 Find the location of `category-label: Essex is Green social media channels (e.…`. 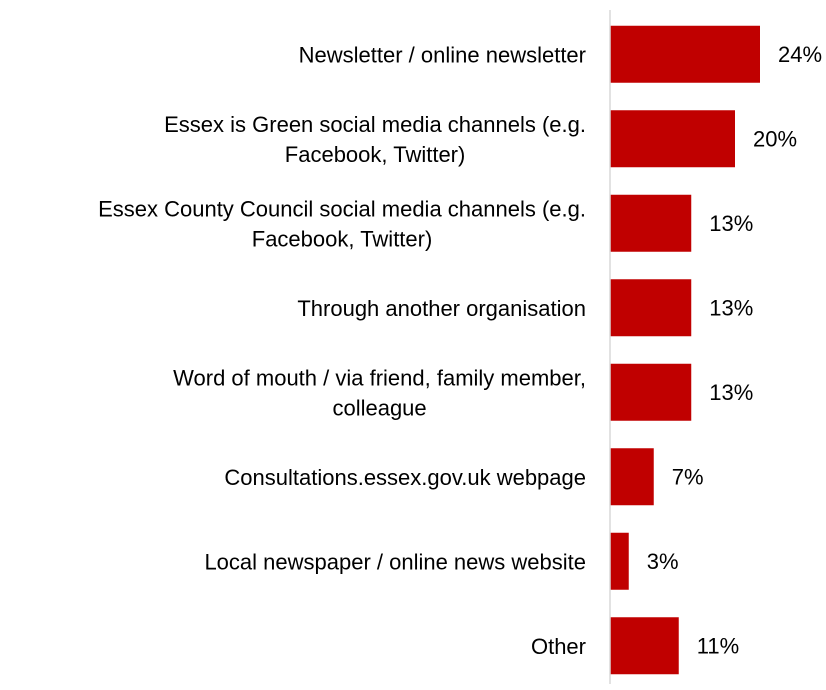

category-label: Essex is Green social media channels (e.… is located at coordinates (375, 138).